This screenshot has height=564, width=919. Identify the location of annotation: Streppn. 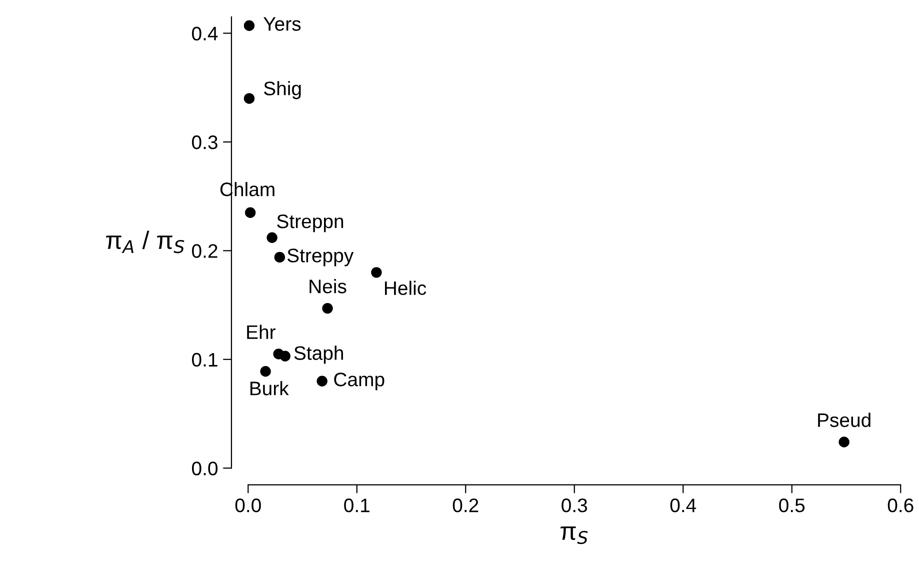
(310, 223).